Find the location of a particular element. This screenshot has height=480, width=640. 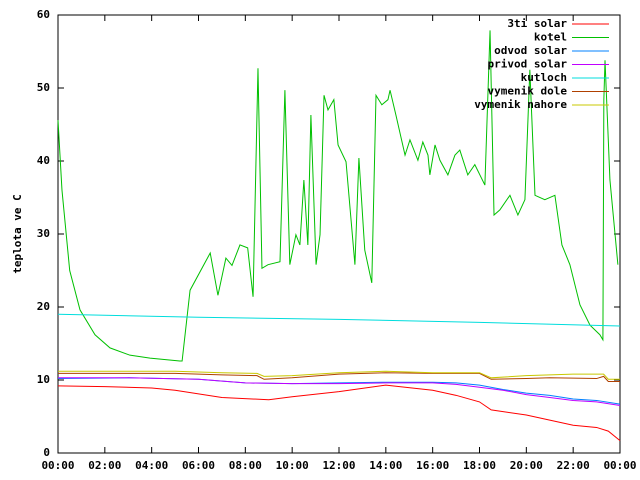

x-tick-label: 20:00 is located at coordinates (526, 465).